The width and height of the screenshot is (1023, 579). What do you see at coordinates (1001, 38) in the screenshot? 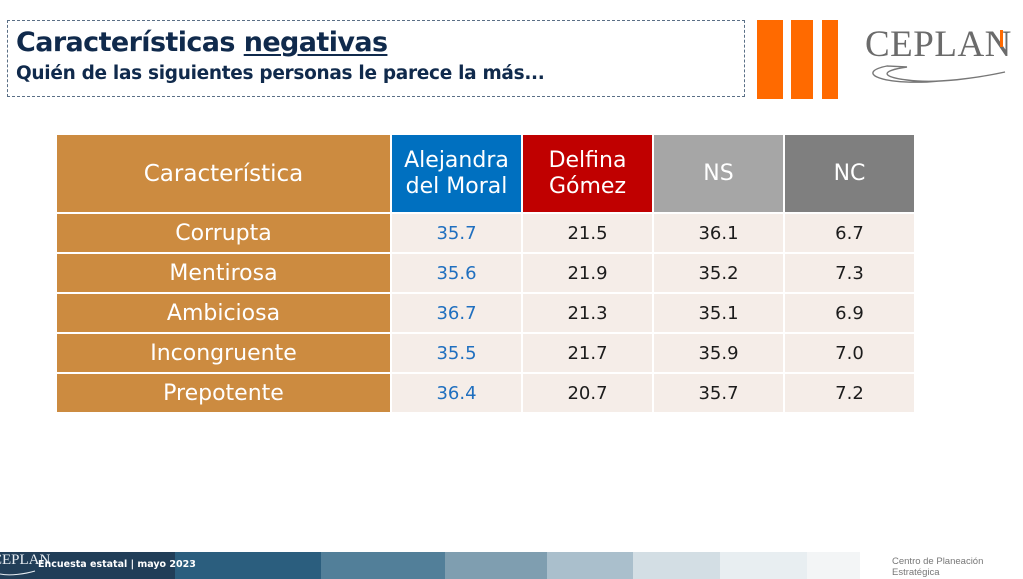
I see `logo-accent` at bounding box center [1001, 38].